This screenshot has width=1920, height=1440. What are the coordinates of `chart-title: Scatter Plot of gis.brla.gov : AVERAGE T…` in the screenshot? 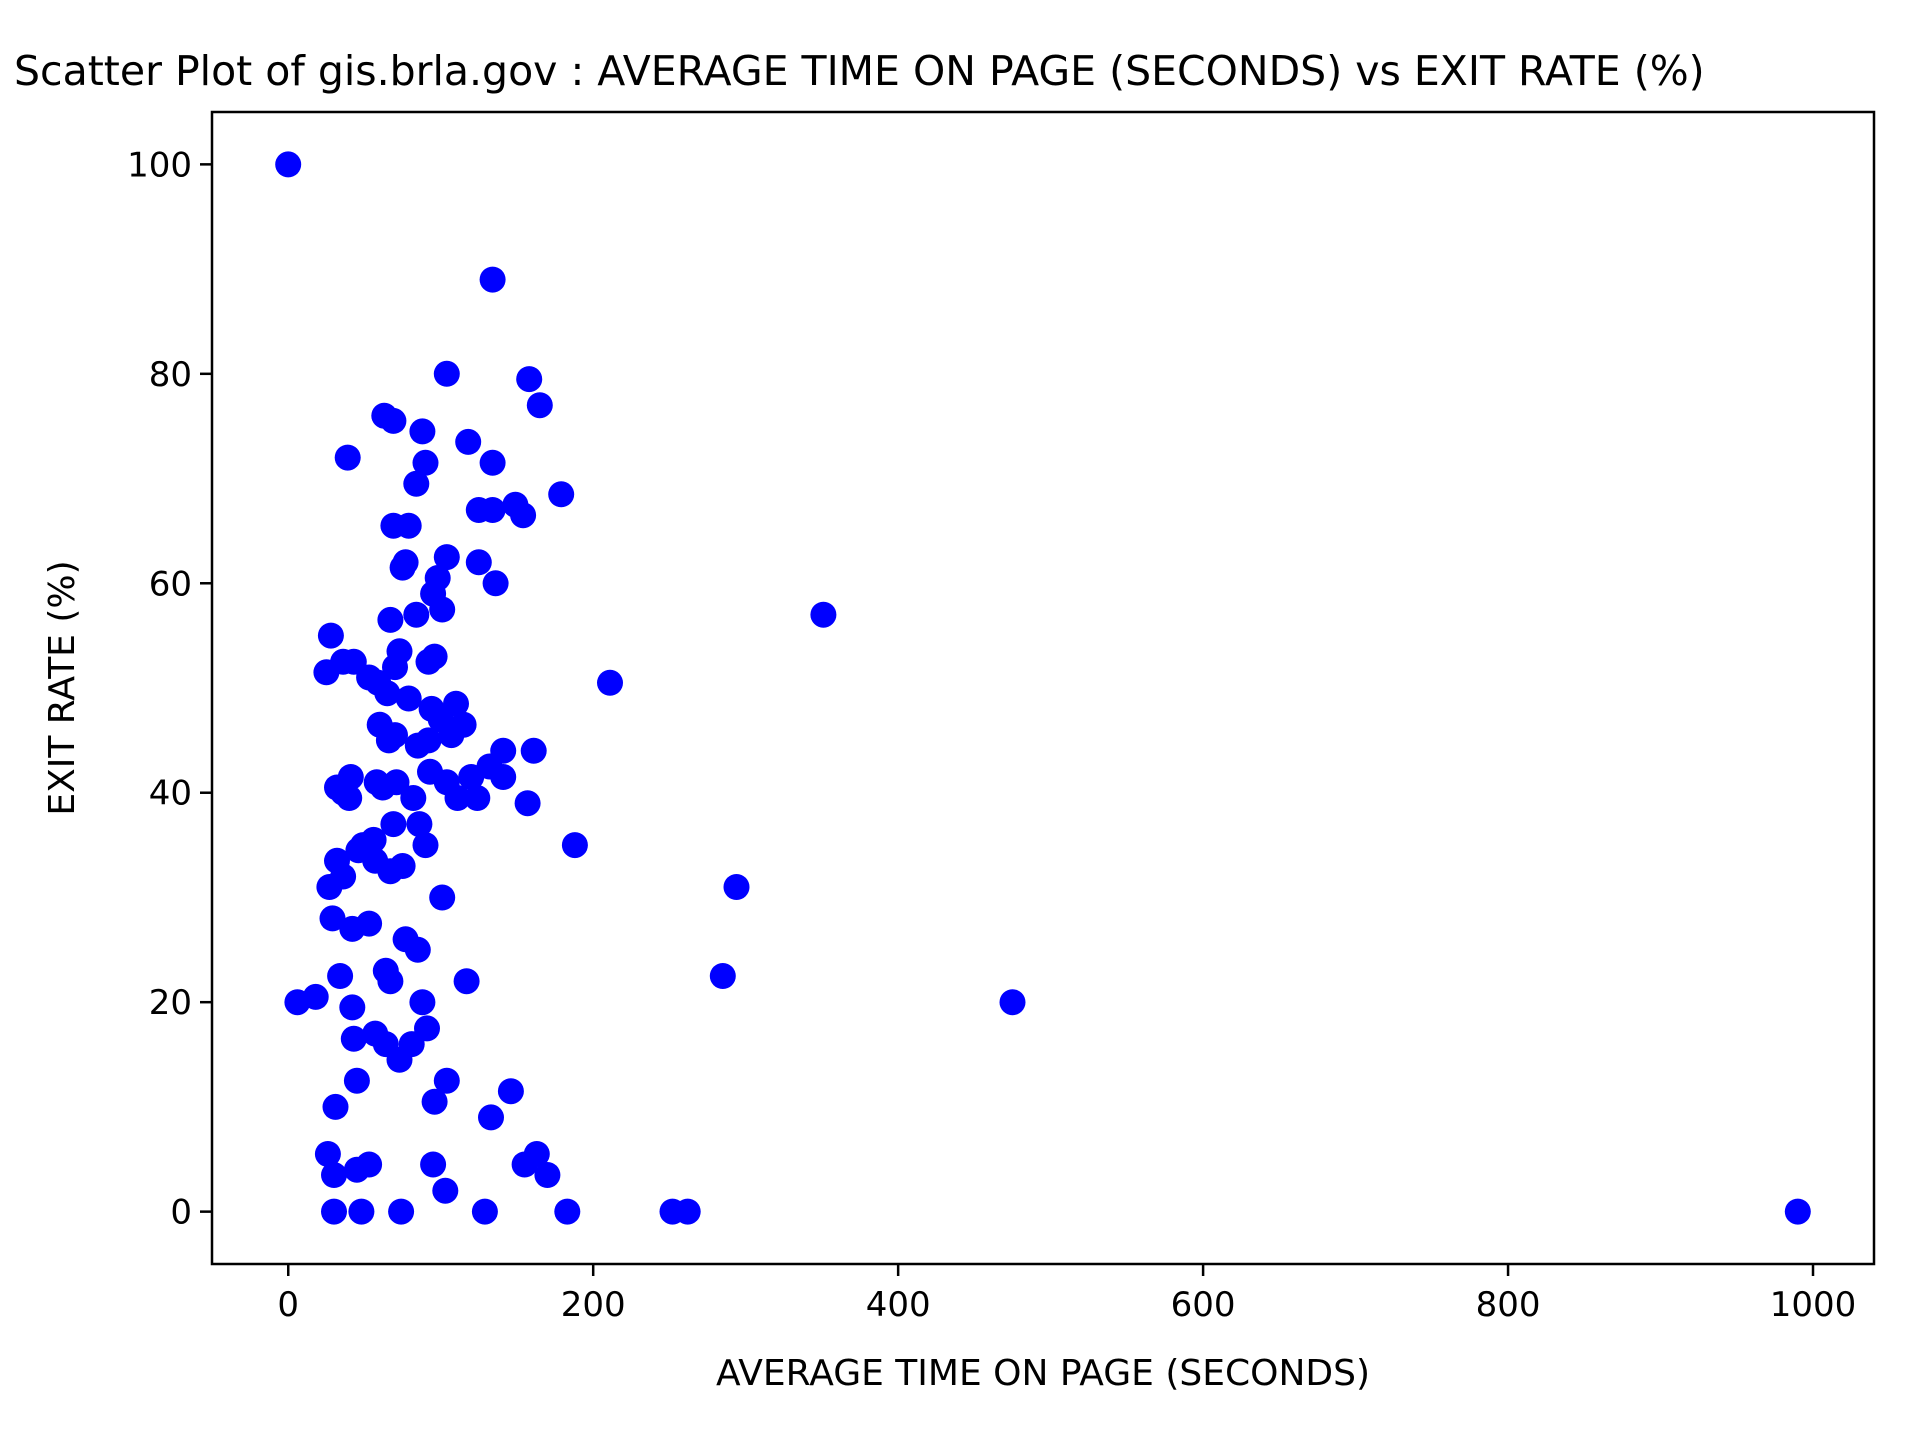 It's located at (859, 71).